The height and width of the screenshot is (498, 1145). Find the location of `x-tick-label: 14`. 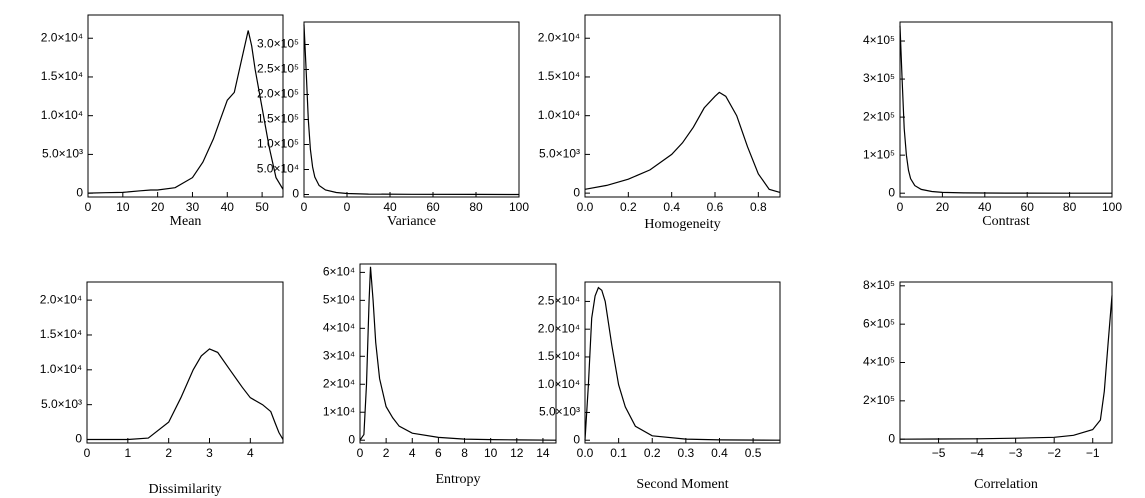

x-tick-label: 14 is located at coordinates (543, 453).